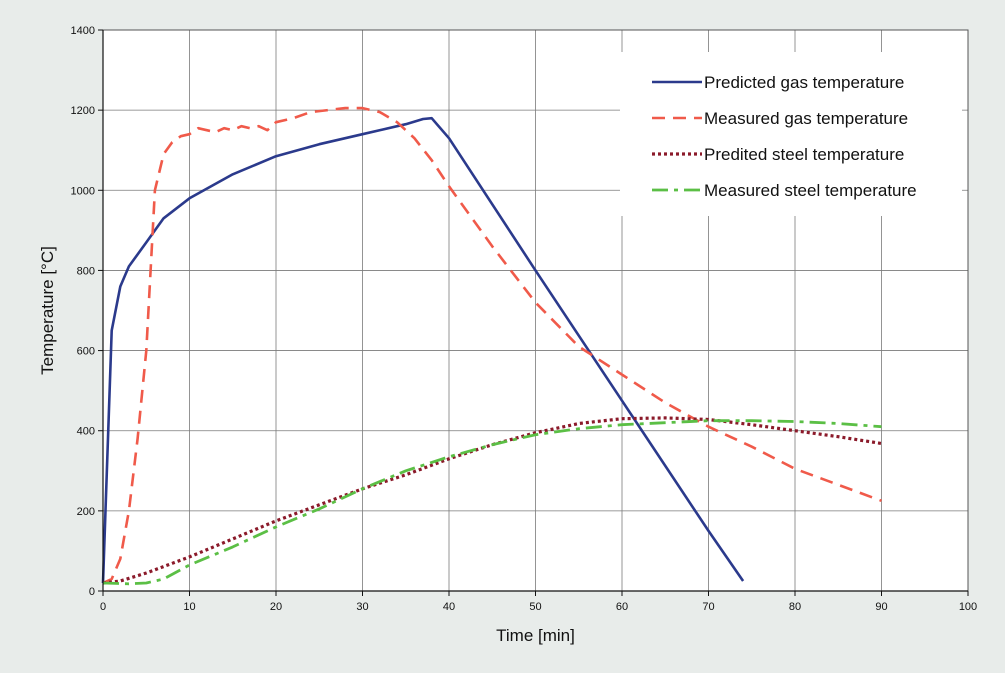 The height and width of the screenshot is (673, 1005). I want to click on y-axis-title: Temperature [°C], so click(47, 310).